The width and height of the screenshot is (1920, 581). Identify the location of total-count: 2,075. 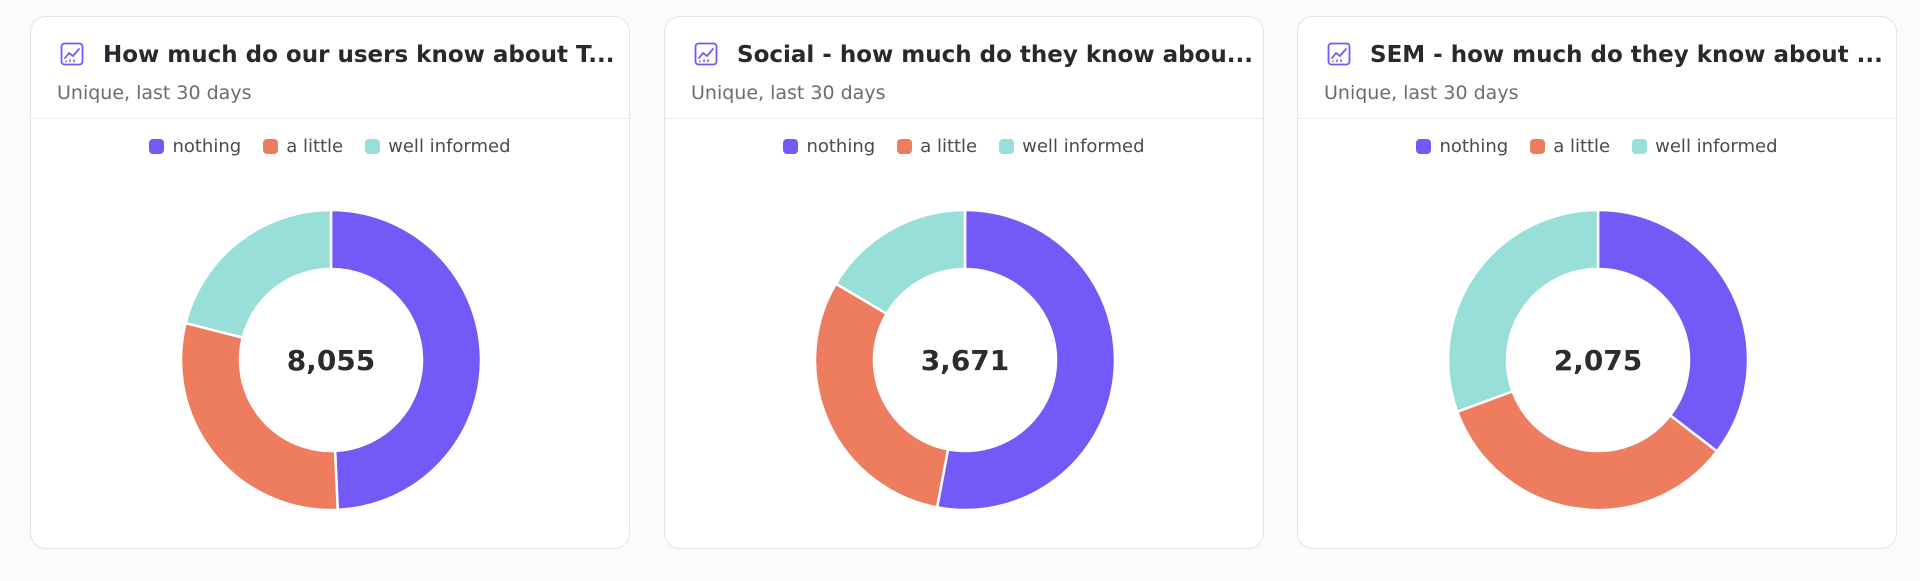
(1598, 360).